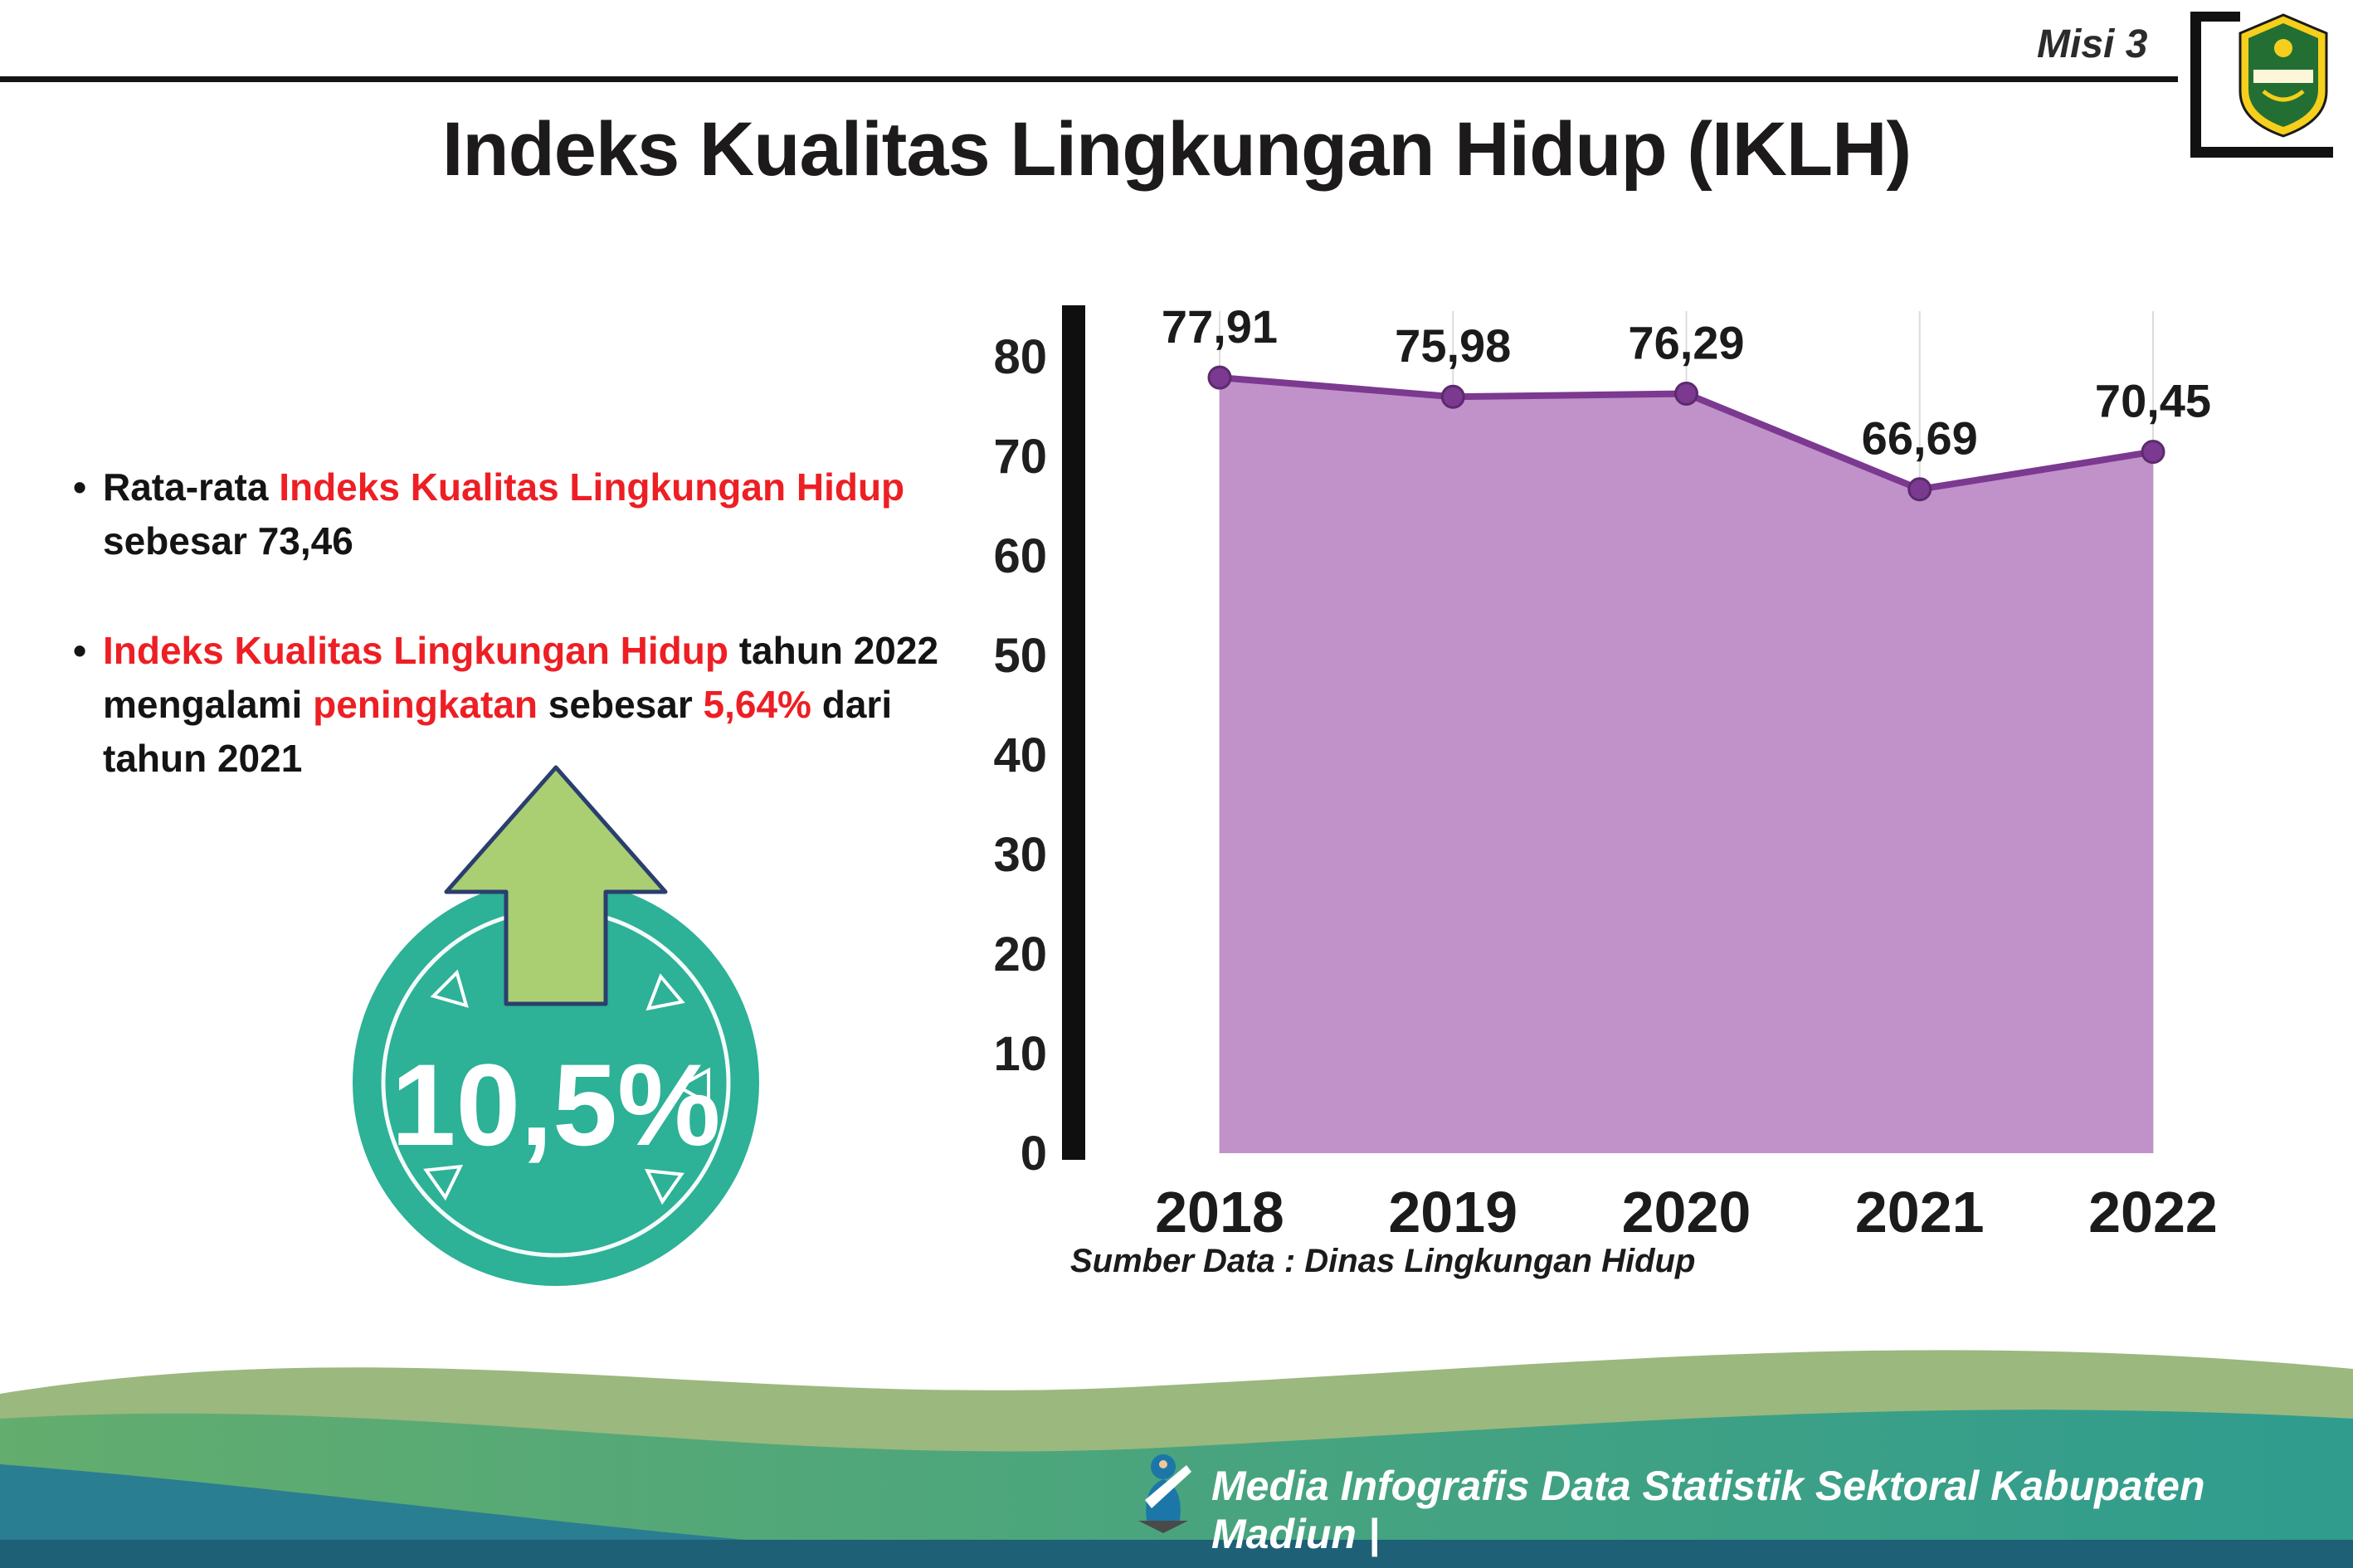 The width and height of the screenshot is (2353, 1568). What do you see at coordinates (1920, 438) in the screenshot?
I see `svg-text: 66,69` at bounding box center [1920, 438].